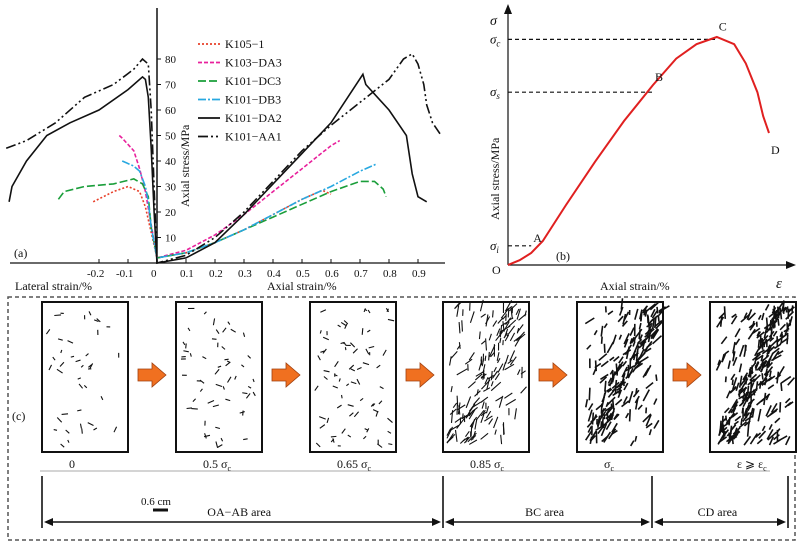  I want to click on panel-a-ylabel: Axial stress/MPa, so click(185, 165).